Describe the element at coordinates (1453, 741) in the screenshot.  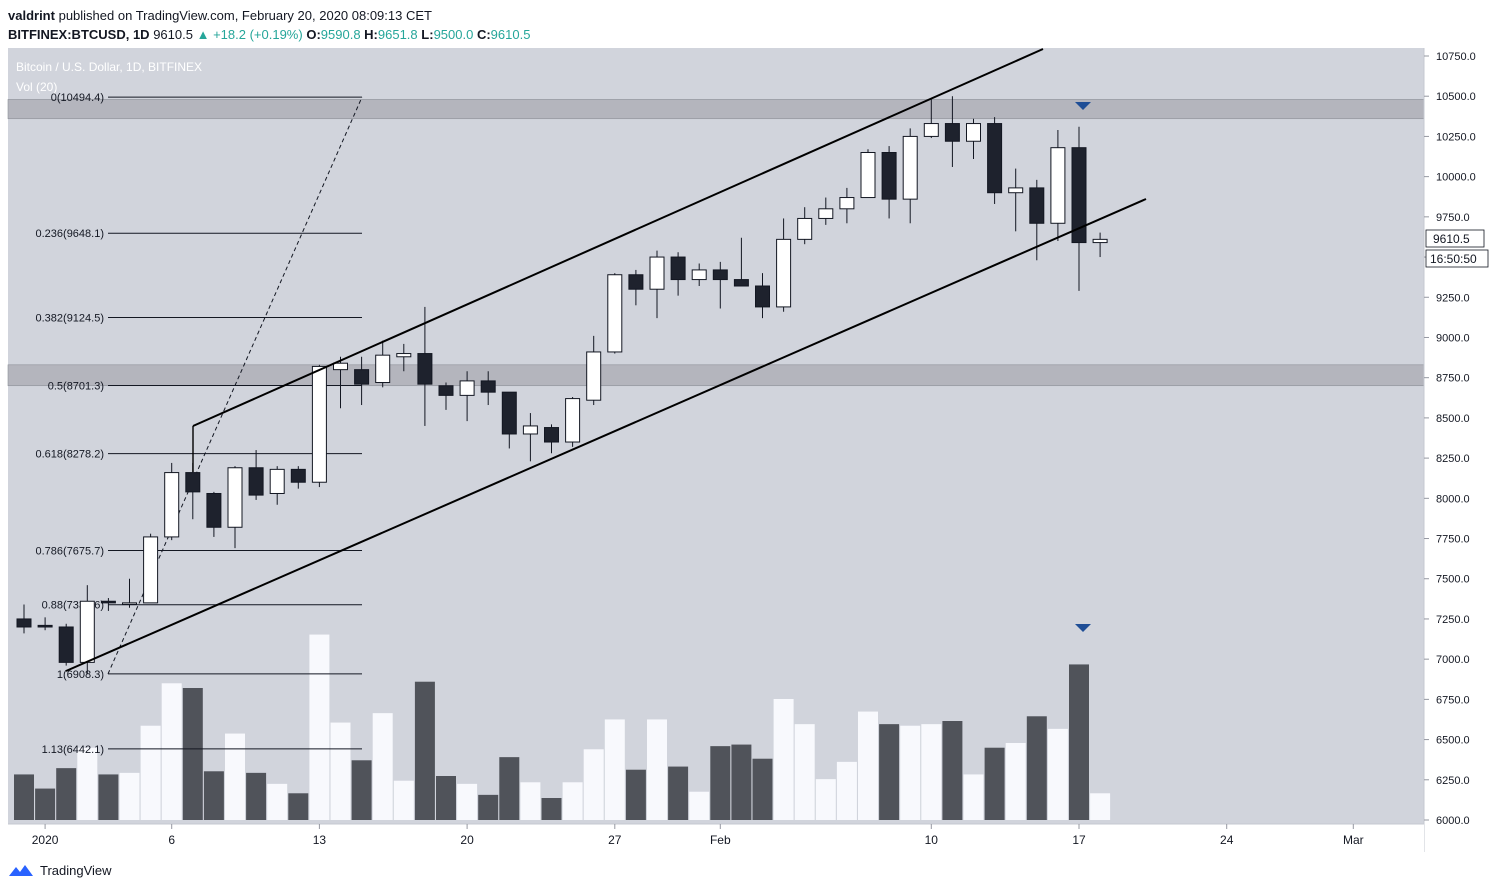
I see `price-tick-label: 6500.0` at that location.